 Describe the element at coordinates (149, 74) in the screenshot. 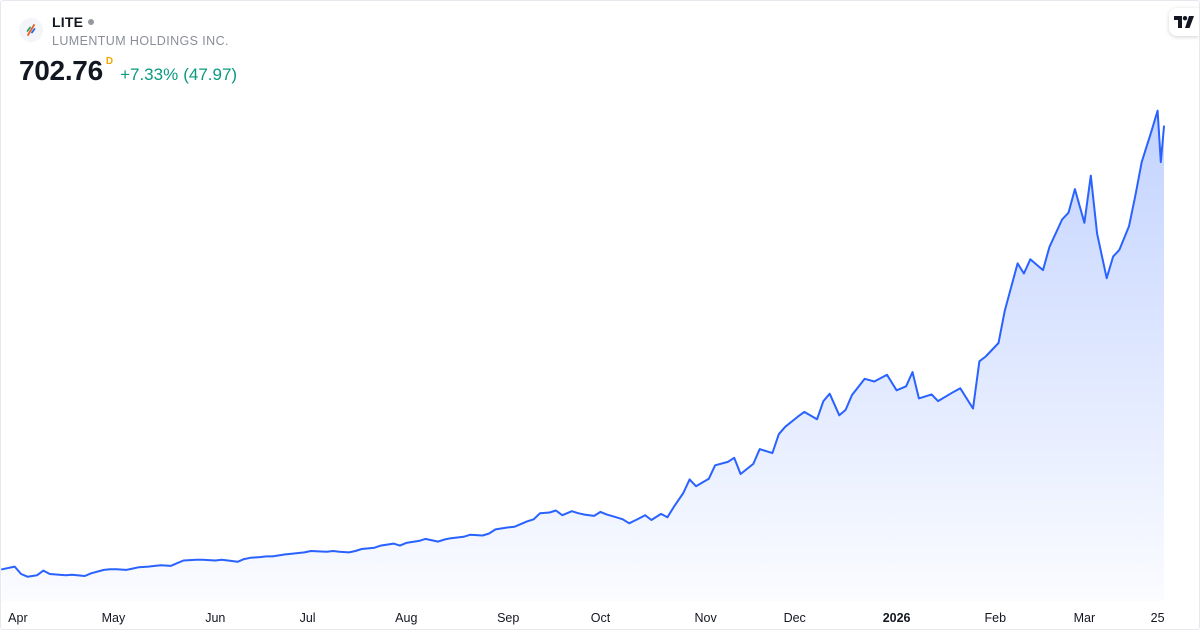

I see `change-percent: +7.33%` at that location.